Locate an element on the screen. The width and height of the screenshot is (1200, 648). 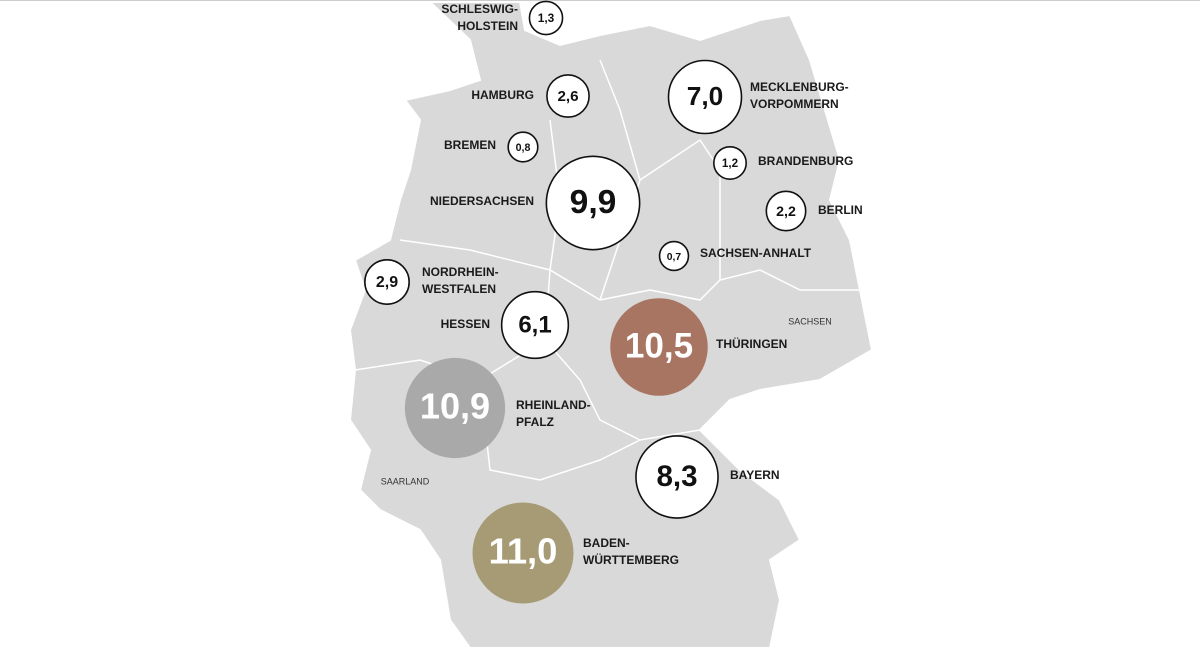
state-label: NORDRHEIN- is located at coordinates (460, 272).